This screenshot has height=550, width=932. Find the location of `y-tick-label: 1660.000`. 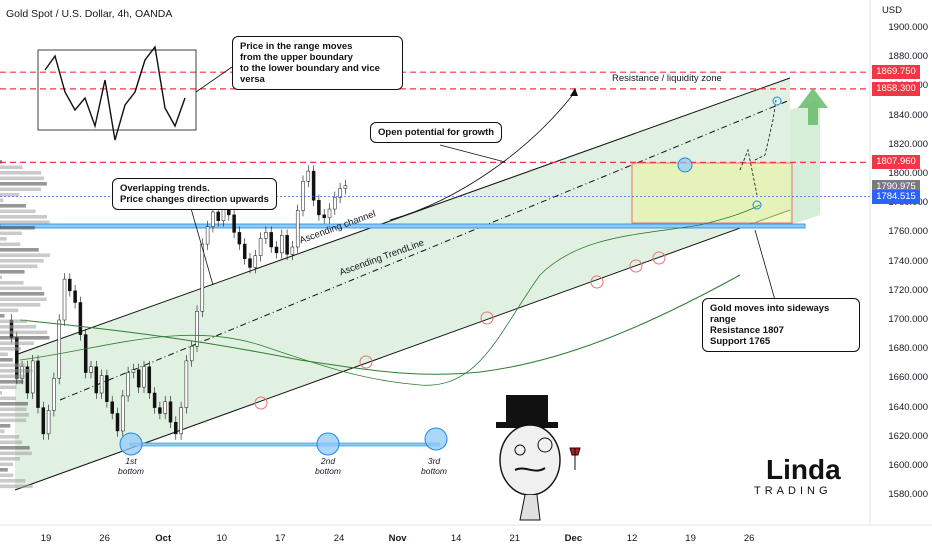

y-tick-label: 1660.000 is located at coordinates (908, 378).